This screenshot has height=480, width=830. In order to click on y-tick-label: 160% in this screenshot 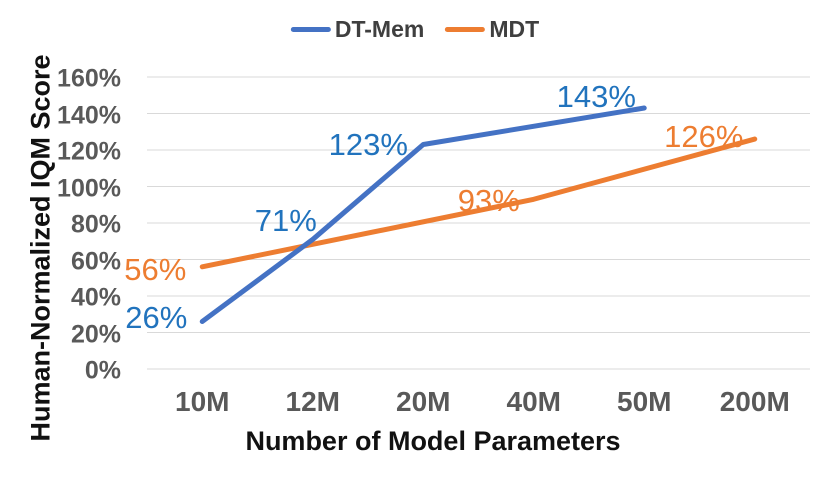, I will do `click(89, 78)`.